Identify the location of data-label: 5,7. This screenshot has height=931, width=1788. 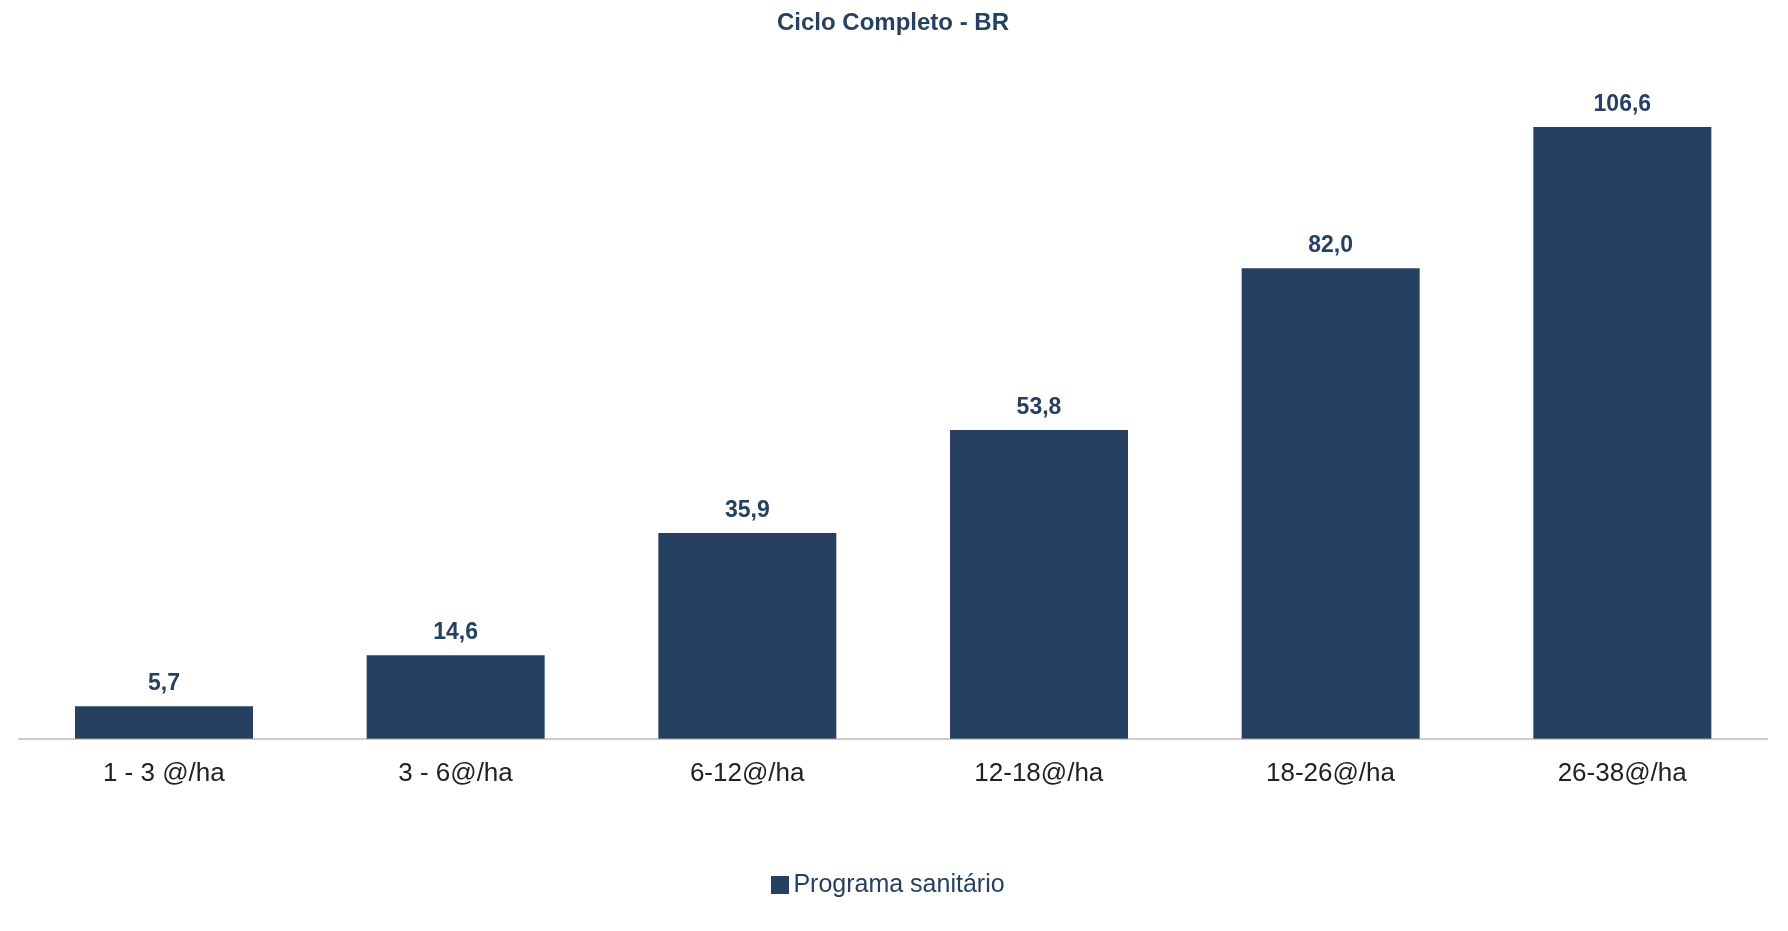
(164, 682).